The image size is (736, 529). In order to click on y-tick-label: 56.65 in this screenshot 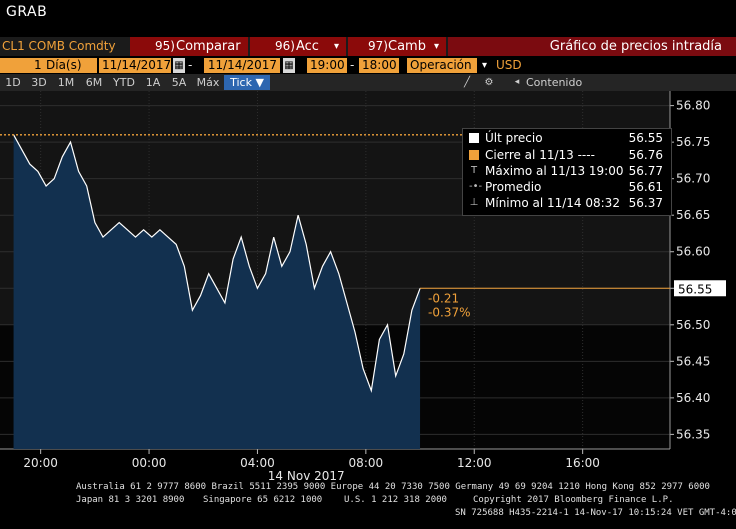, I will do `click(693, 215)`.